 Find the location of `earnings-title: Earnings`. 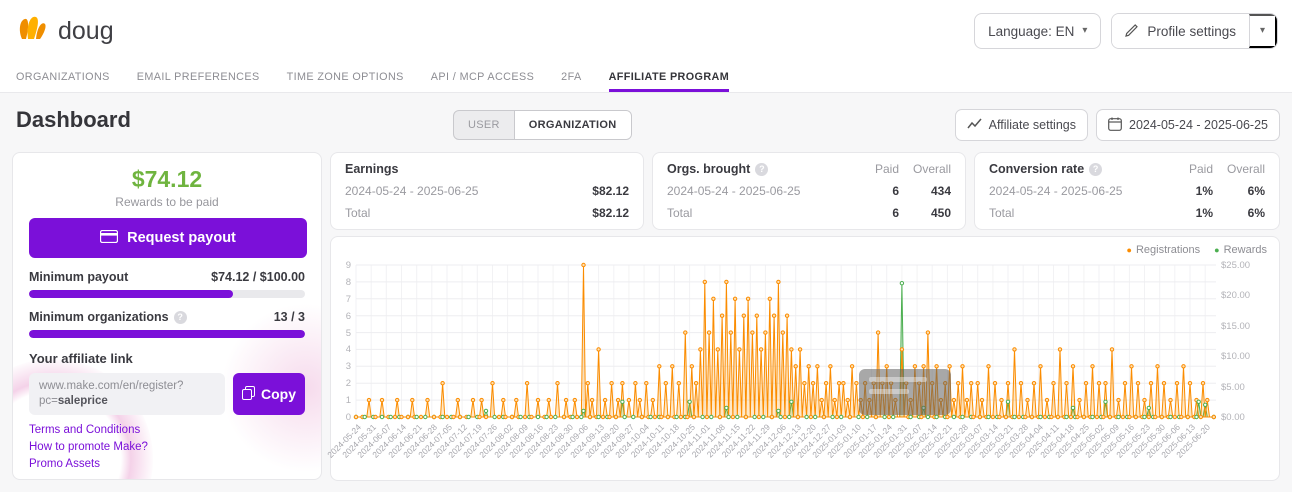

earnings-title: Earnings is located at coordinates (372, 169).